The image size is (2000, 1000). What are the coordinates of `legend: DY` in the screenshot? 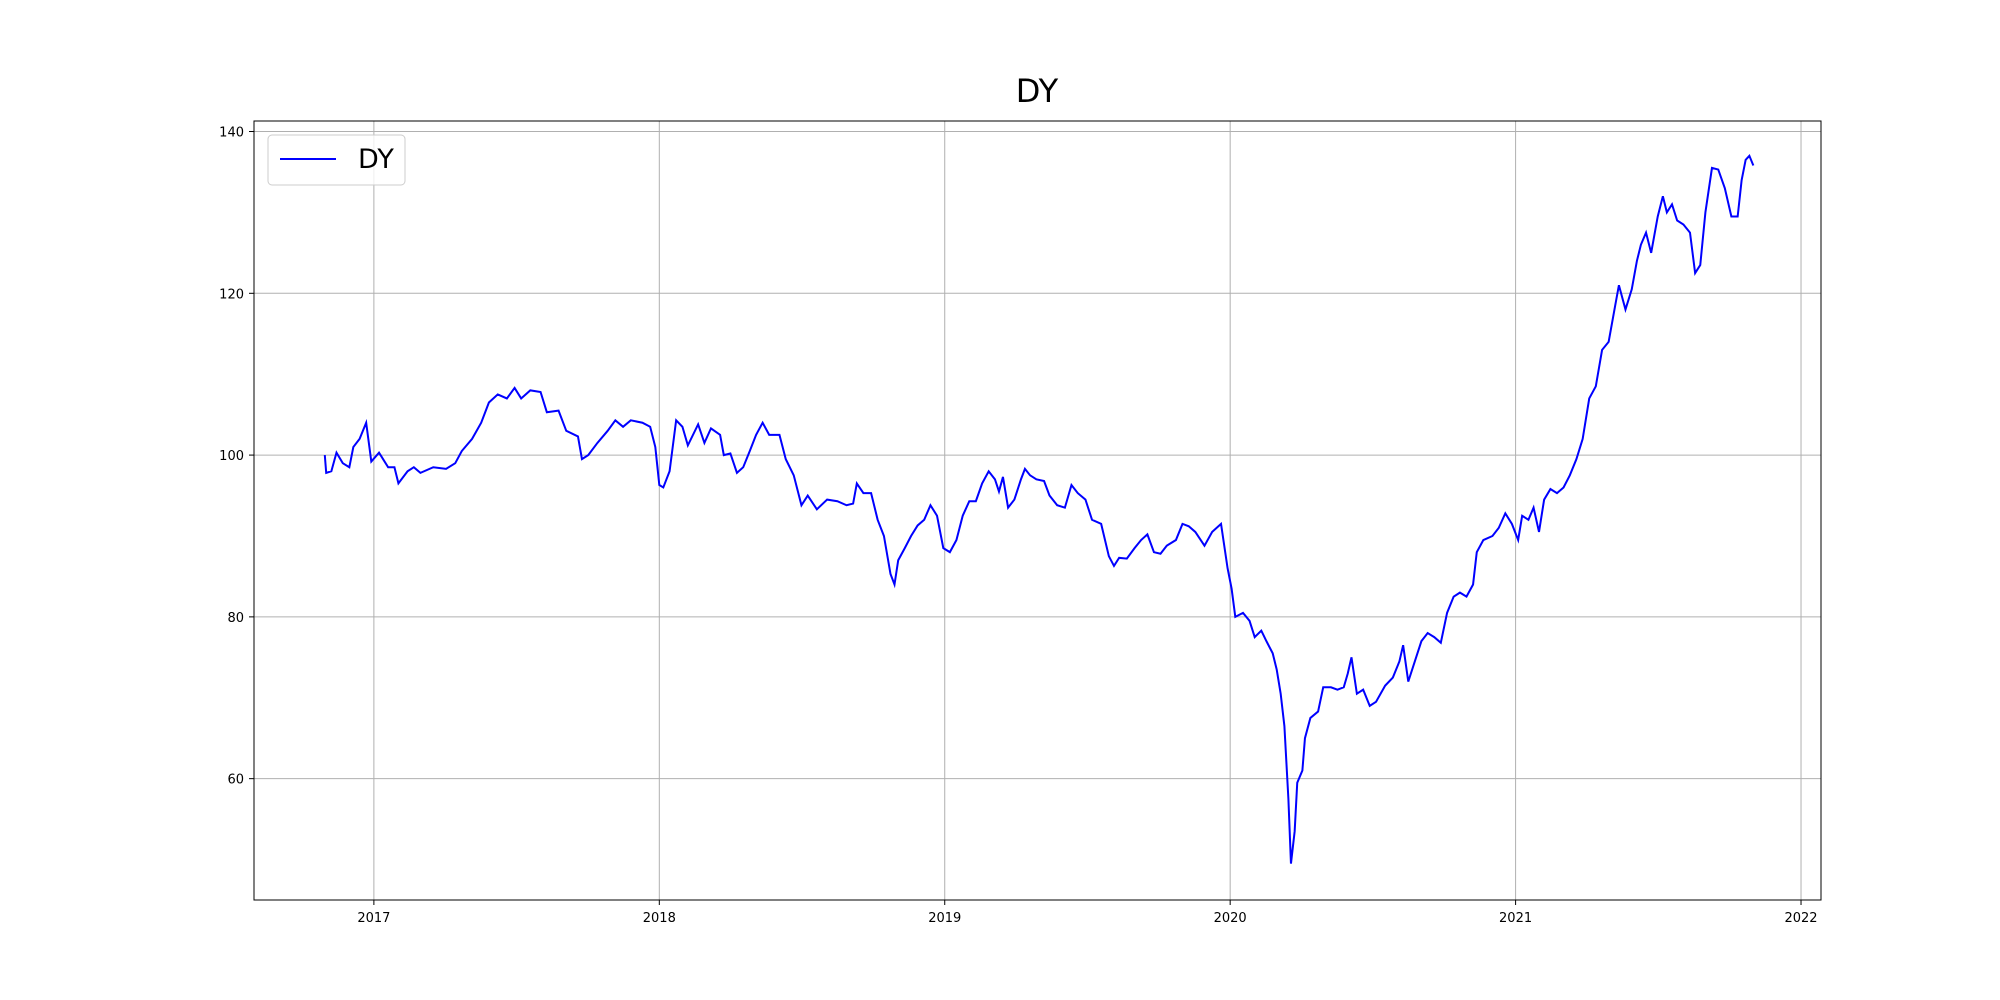 It's located at (336, 160).